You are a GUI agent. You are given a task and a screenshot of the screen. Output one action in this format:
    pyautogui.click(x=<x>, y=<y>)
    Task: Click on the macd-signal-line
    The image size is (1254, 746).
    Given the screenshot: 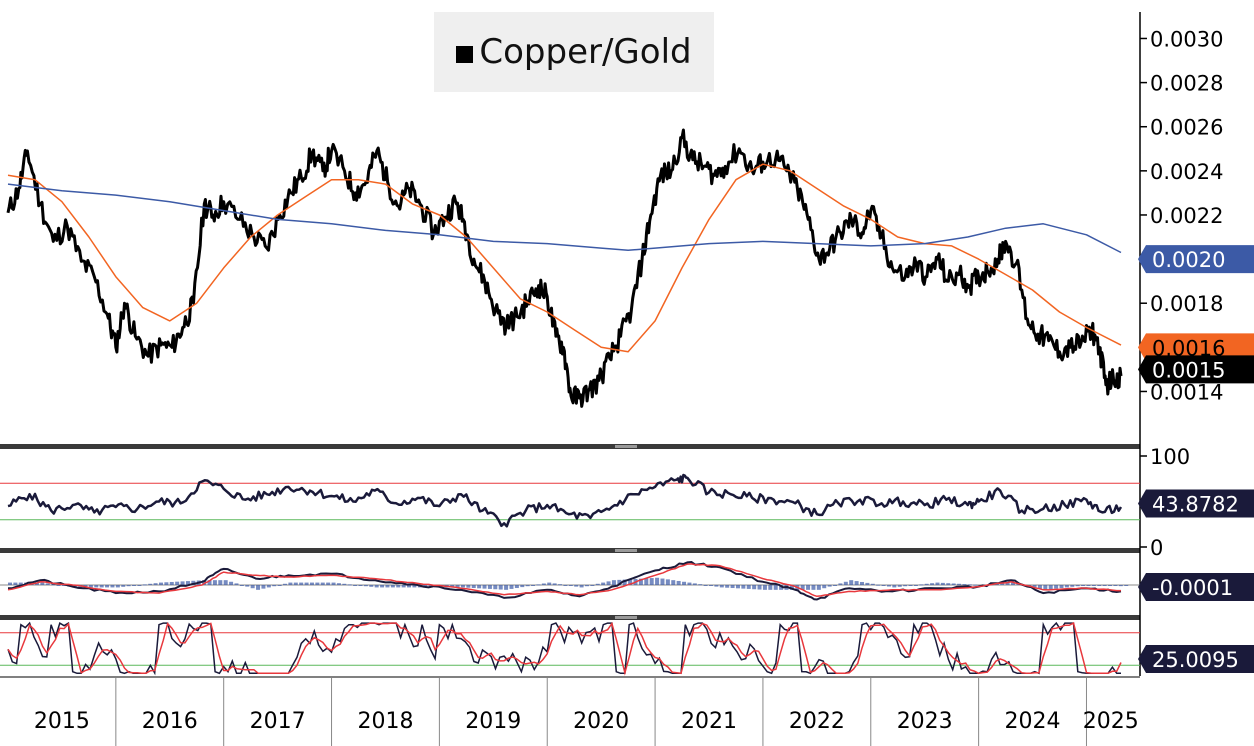 What is the action you would take?
    pyautogui.click(x=564, y=580)
    